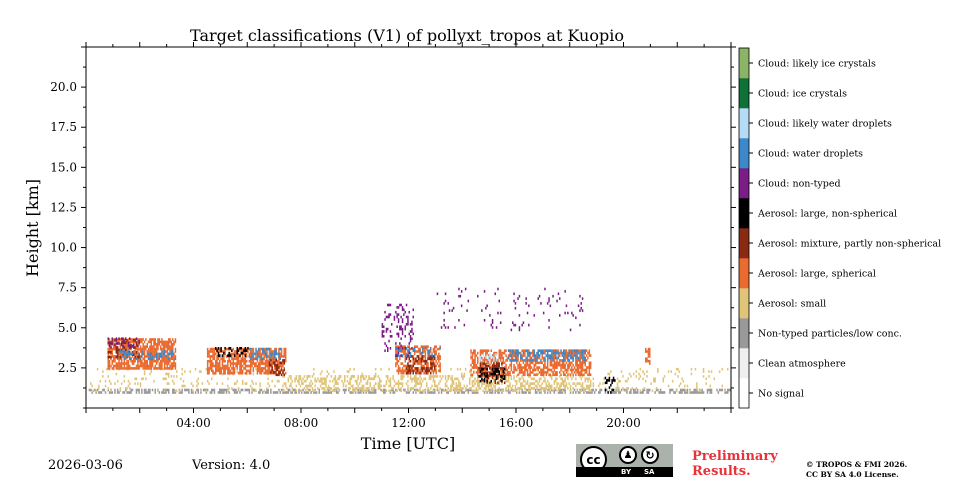 The height and width of the screenshot is (480, 960). Describe the element at coordinates (516, 423) in the screenshot. I see `x-tick-label: 16:00` at that location.